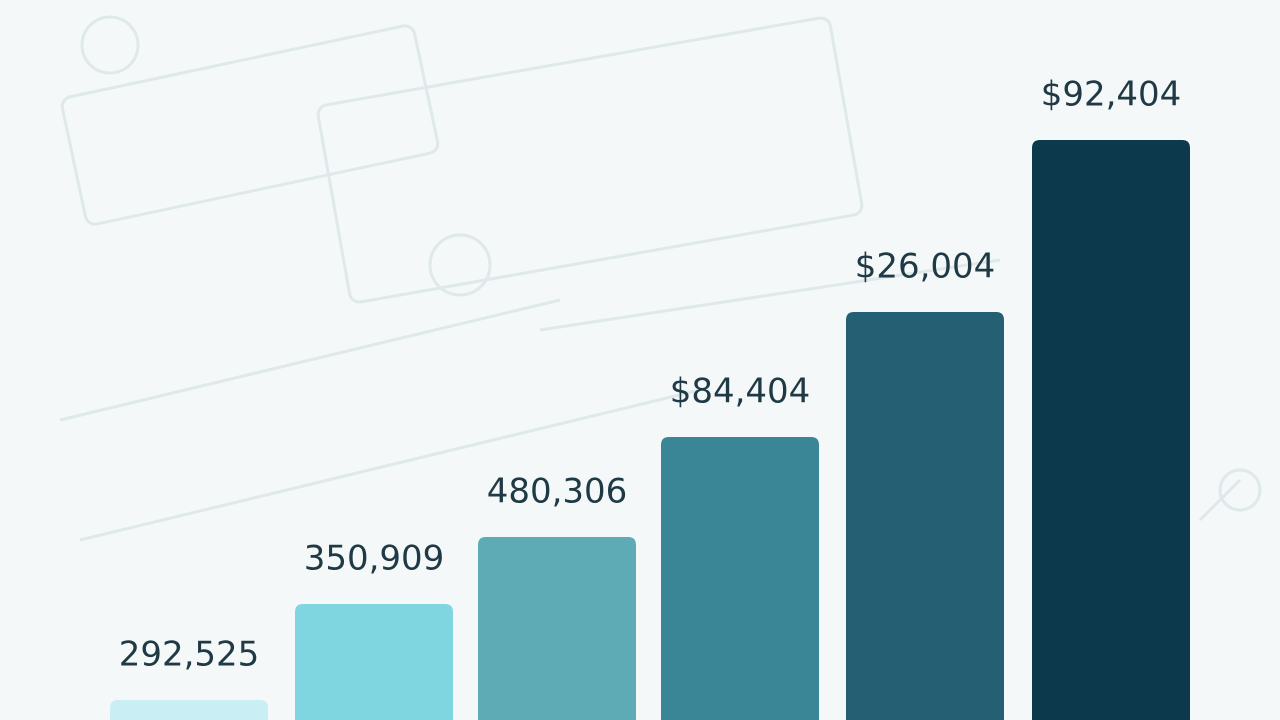  I want to click on bar-label: $84,404, so click(740, 392).